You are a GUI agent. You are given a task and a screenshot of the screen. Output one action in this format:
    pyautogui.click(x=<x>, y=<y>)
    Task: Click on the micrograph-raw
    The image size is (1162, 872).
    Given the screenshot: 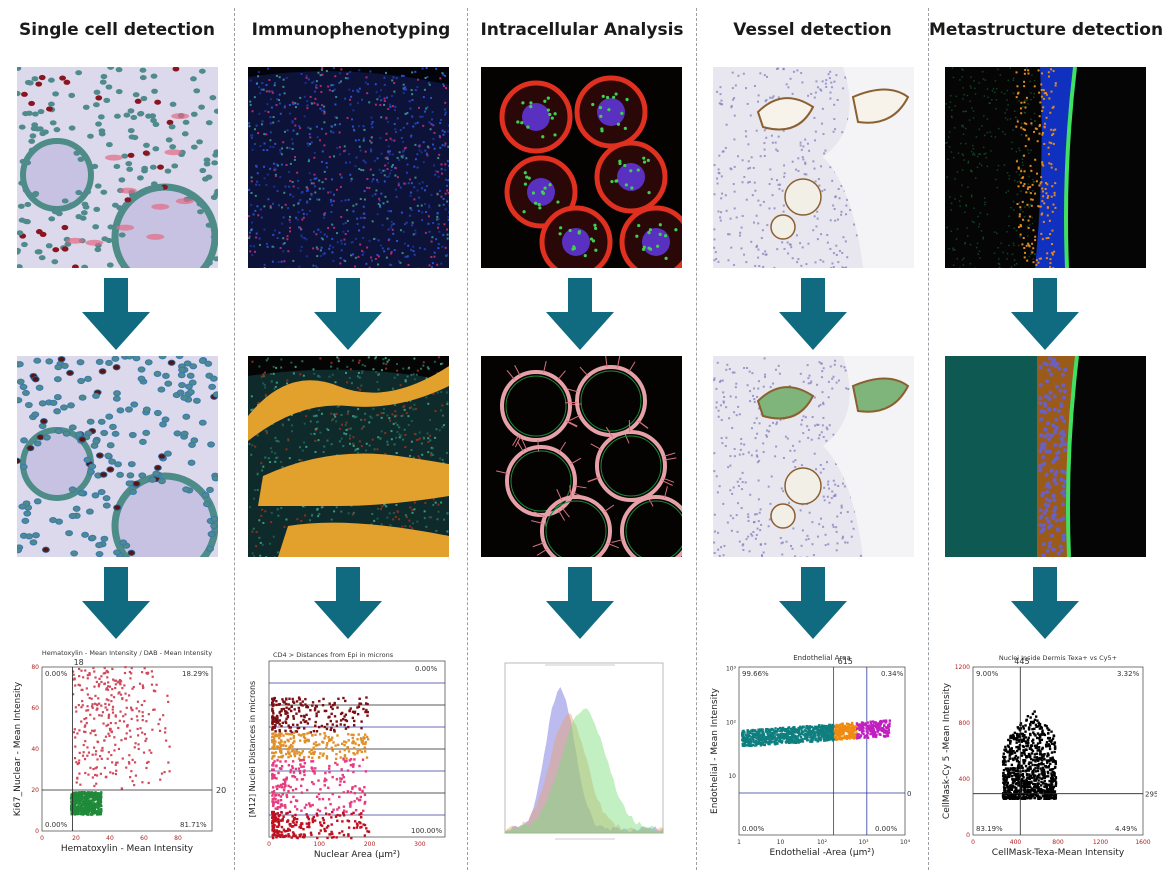 What is the action you would take?
    pyautogui.click(x=348, y=167)
    